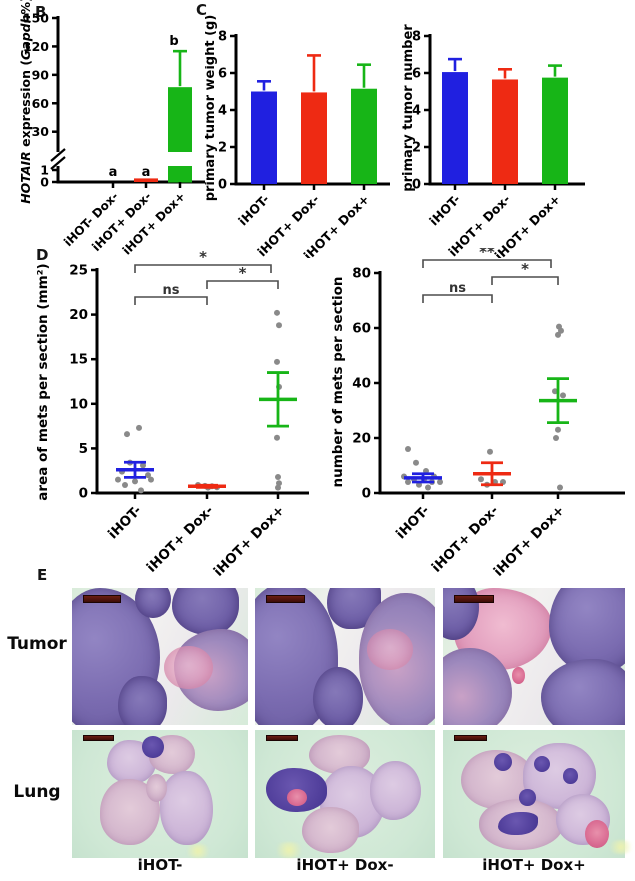  What do you see at coordinates (26, 102) in the screenshot?
I see `svg-text: HOTAIR expression (Gapdh%)` at bounding box center [26, 102].